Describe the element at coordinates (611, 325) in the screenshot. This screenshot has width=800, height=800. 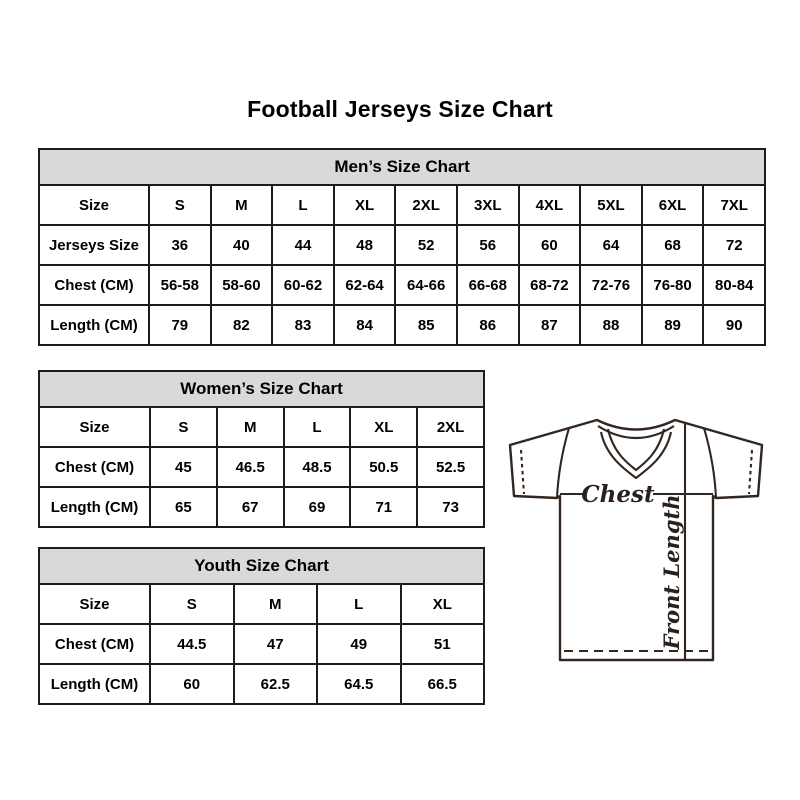
I see `value-cell: 88` at that location.